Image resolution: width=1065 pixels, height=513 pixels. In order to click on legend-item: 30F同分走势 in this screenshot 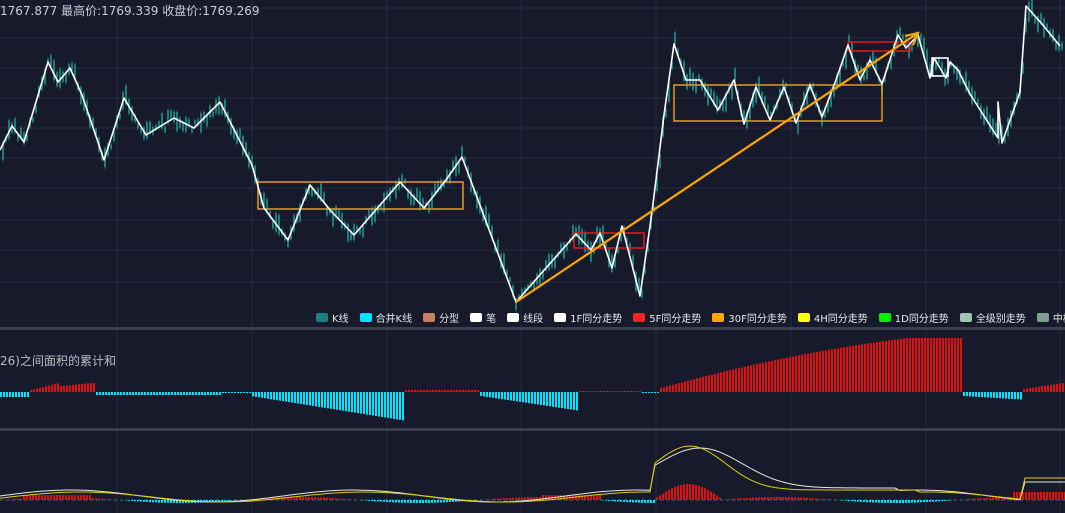, I will do `click(749, 317)`.